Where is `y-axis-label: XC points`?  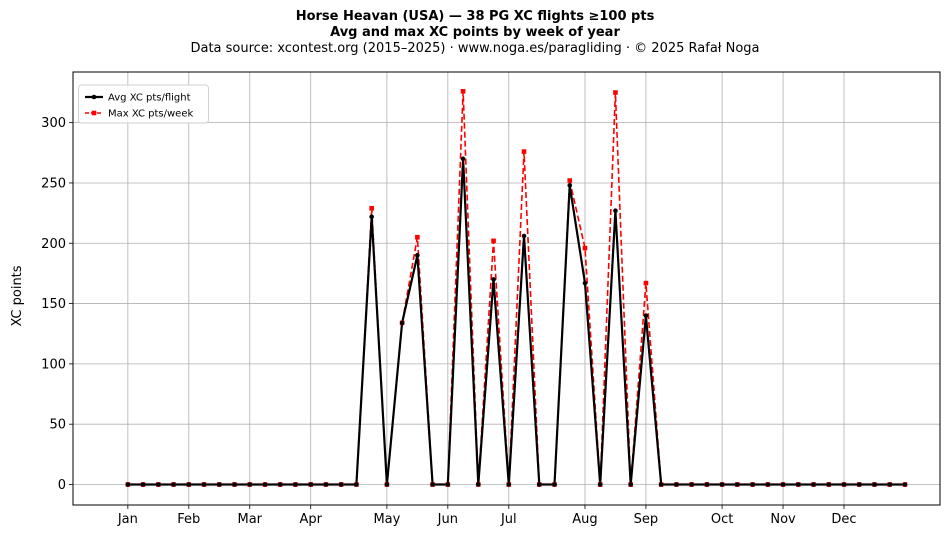 y-axis-label: XC points is located at coordinates (17, 295).